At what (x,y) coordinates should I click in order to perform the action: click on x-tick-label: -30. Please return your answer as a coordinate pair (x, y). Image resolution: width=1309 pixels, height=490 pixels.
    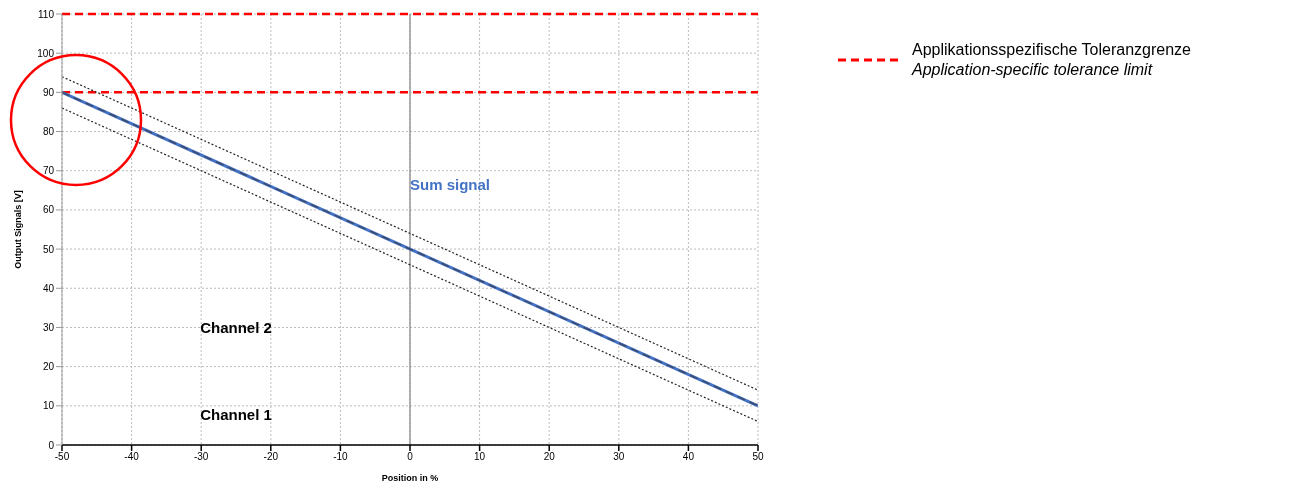
    Looking at the image, I should click on (201, 457).